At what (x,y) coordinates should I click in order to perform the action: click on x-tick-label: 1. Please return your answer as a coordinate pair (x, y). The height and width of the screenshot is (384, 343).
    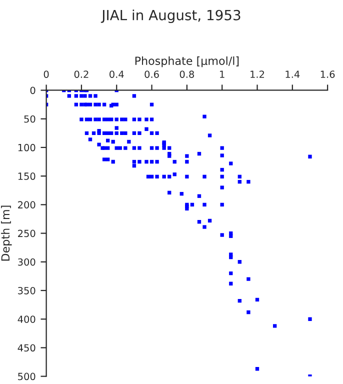
    Looking at the image, I should click on (222, 74).